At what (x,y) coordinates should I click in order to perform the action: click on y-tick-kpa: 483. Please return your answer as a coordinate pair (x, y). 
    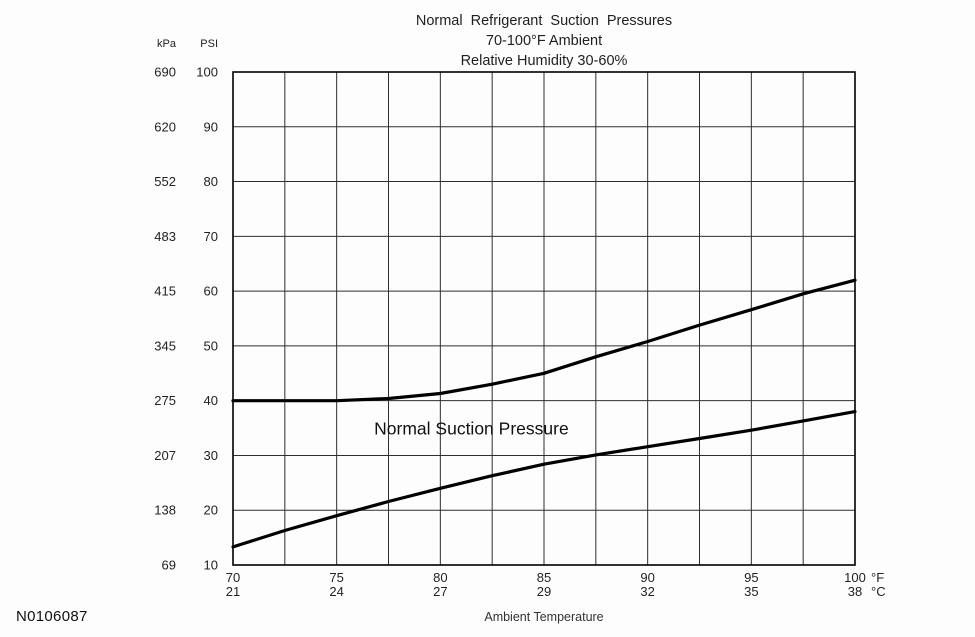
    Looking at the image, I should click on (165, 236).